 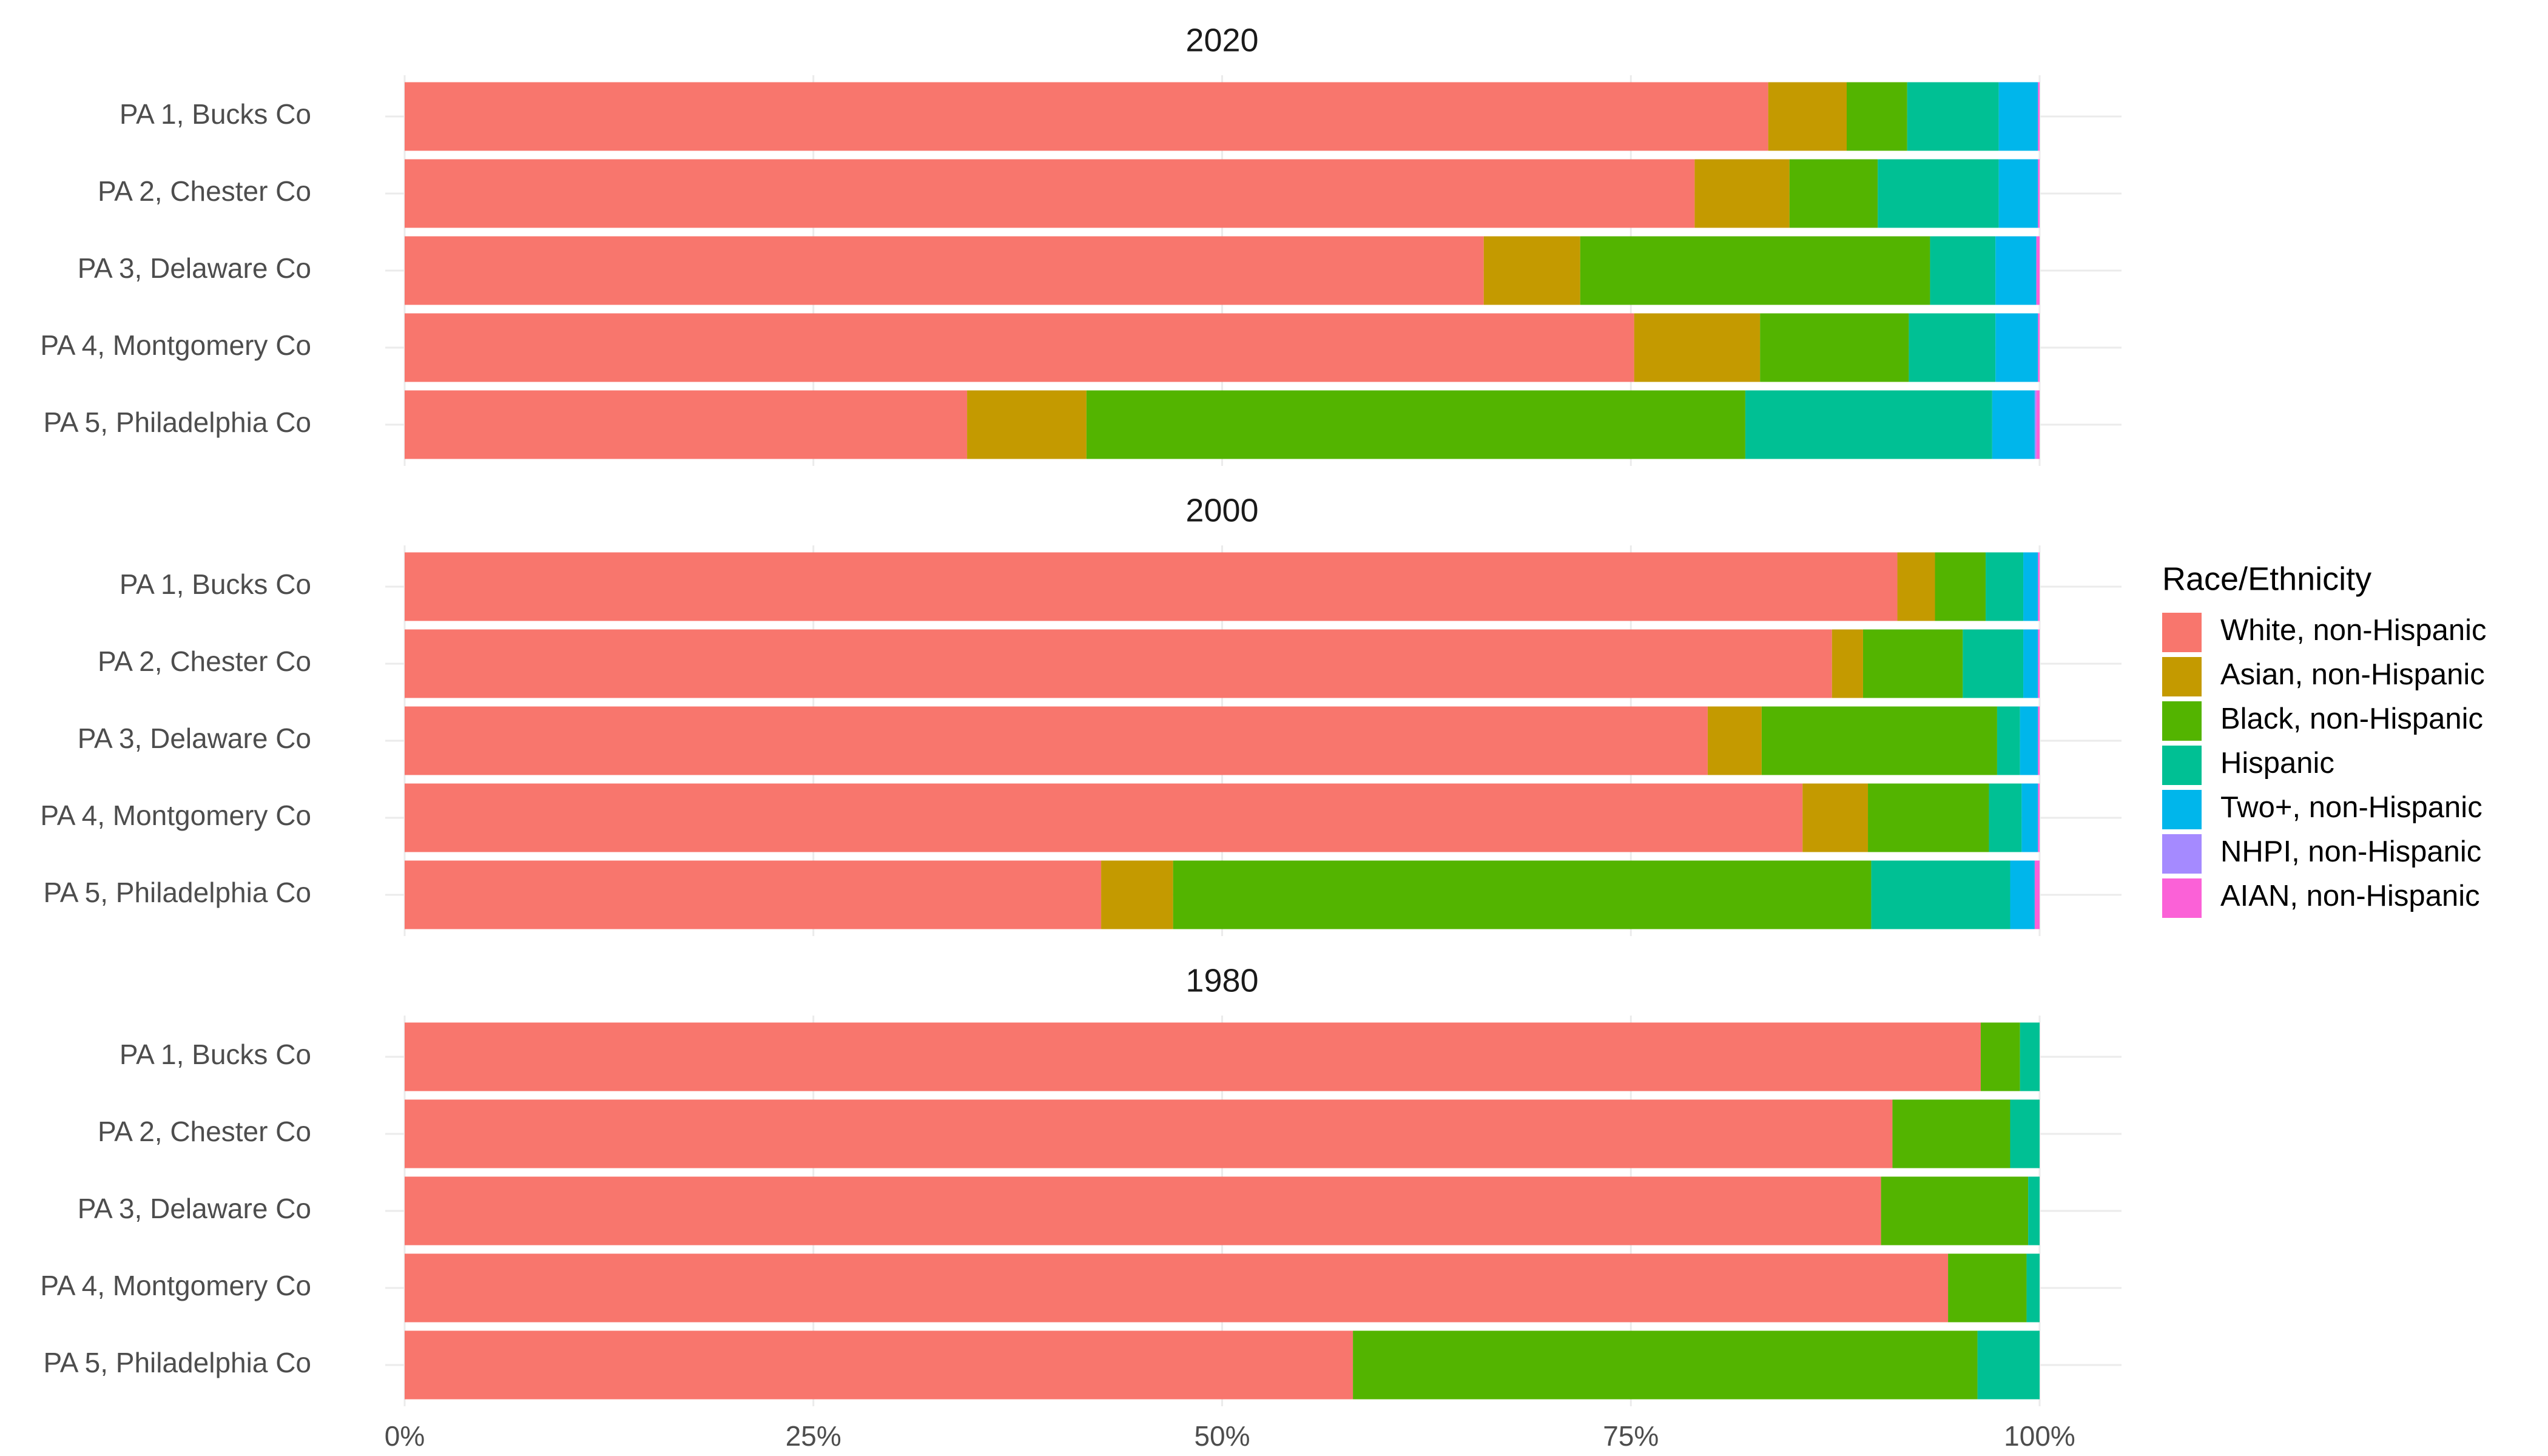 What do you see at coordinates (1222, 1436) in the screenshot?
I see `x-tick-label: 50%` at bounding box center [1222, 1436].